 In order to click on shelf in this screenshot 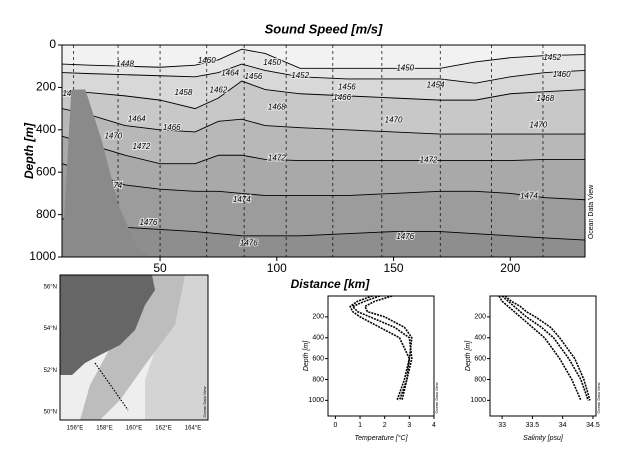, I will do `click(132, 347)`.